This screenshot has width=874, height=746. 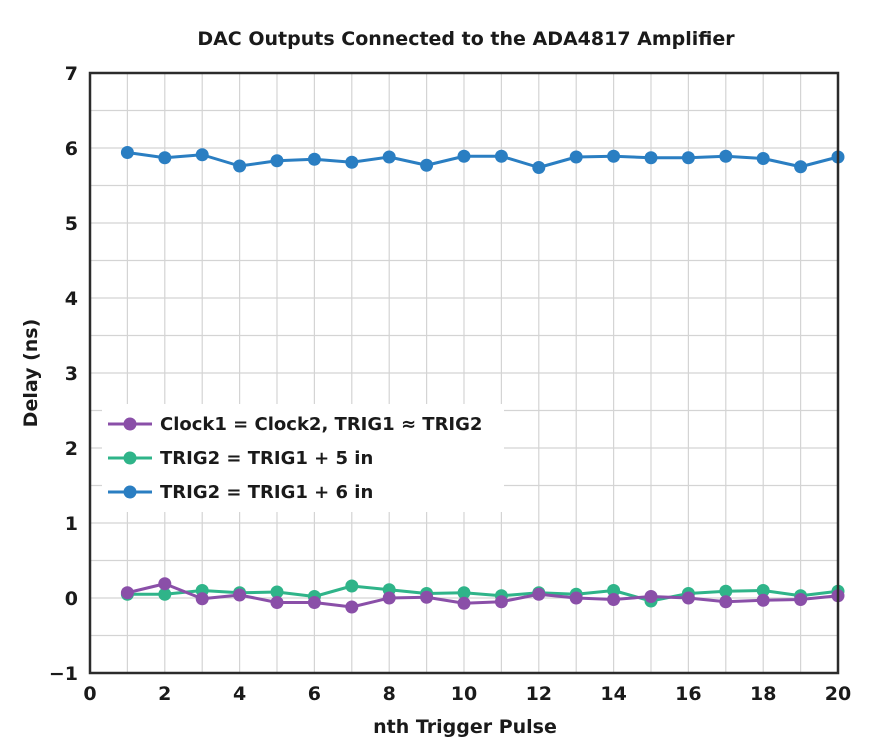 What do you see at coordinates (321, 424) in the screenshot?
I see `legend-label: Clock1 = Clock2, TRIG1 ≈ TRIG2` at bounding box center [321, 424].